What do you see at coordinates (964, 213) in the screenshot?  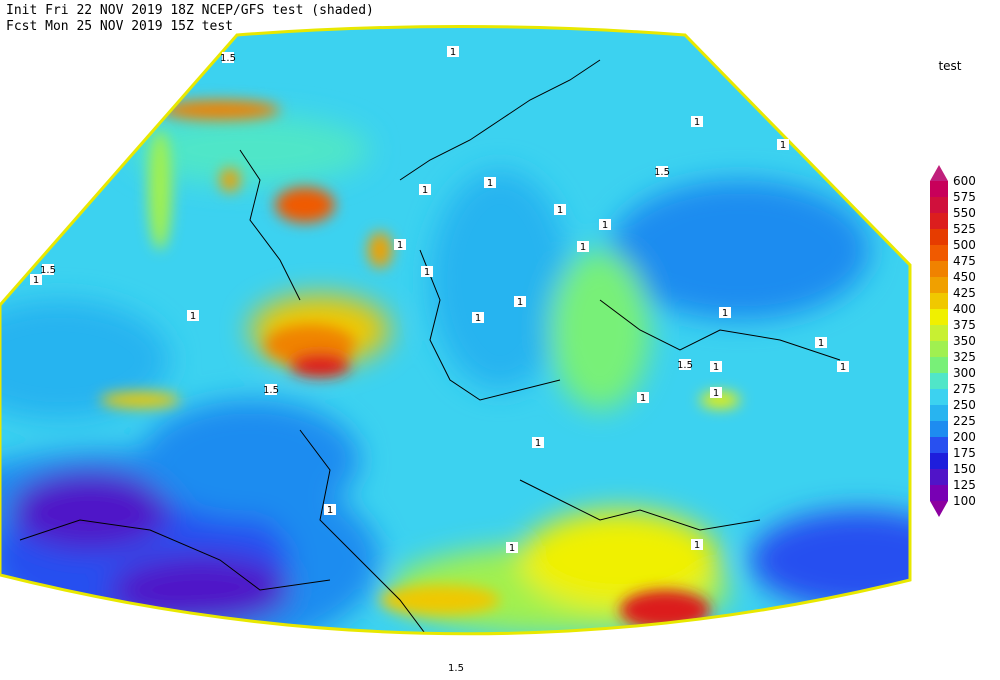 I see `colorbar-label: 550` at bounding box center [964, 213].